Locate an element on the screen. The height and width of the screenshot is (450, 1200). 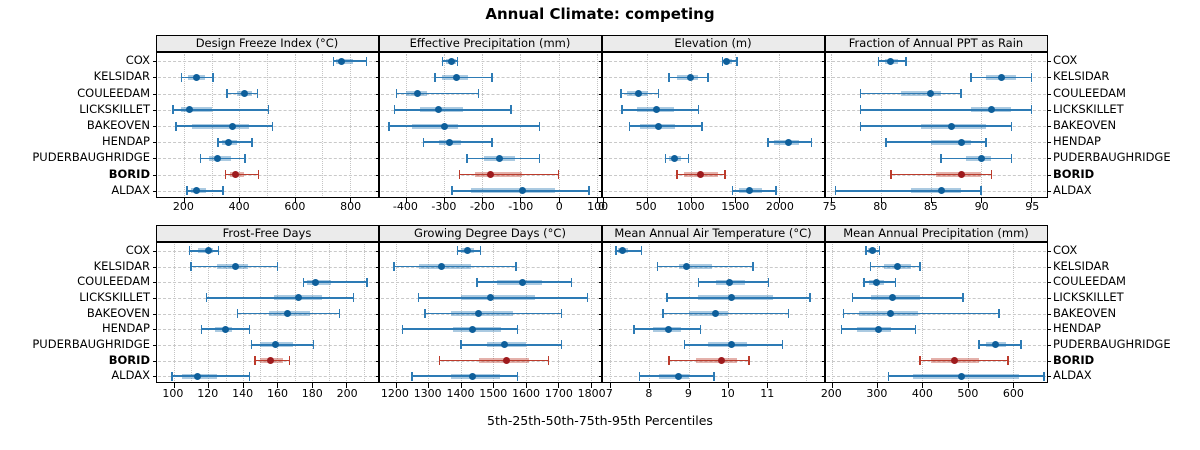
axis-tick-label: 10 is located at coordinates (727, 393).